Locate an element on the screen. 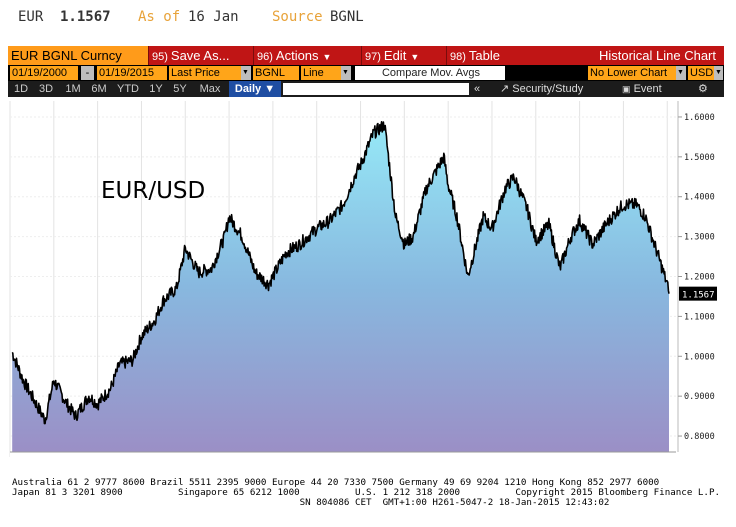 The height and width of the screenshot is (527, 736). last-price-tag-label: 1.1567 is located at coordinates (698, 296).